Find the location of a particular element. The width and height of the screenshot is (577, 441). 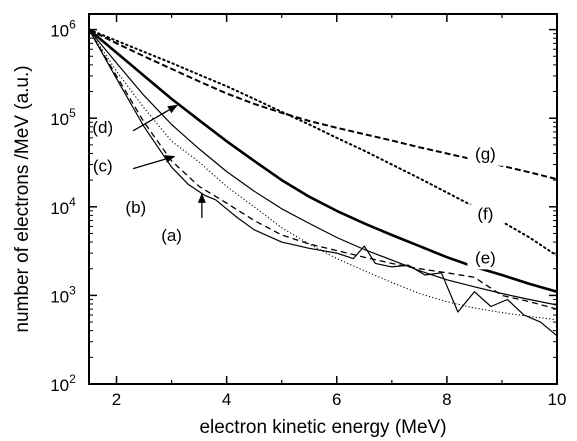

x-tick-label: 8 is located at coordinates (446, 399).